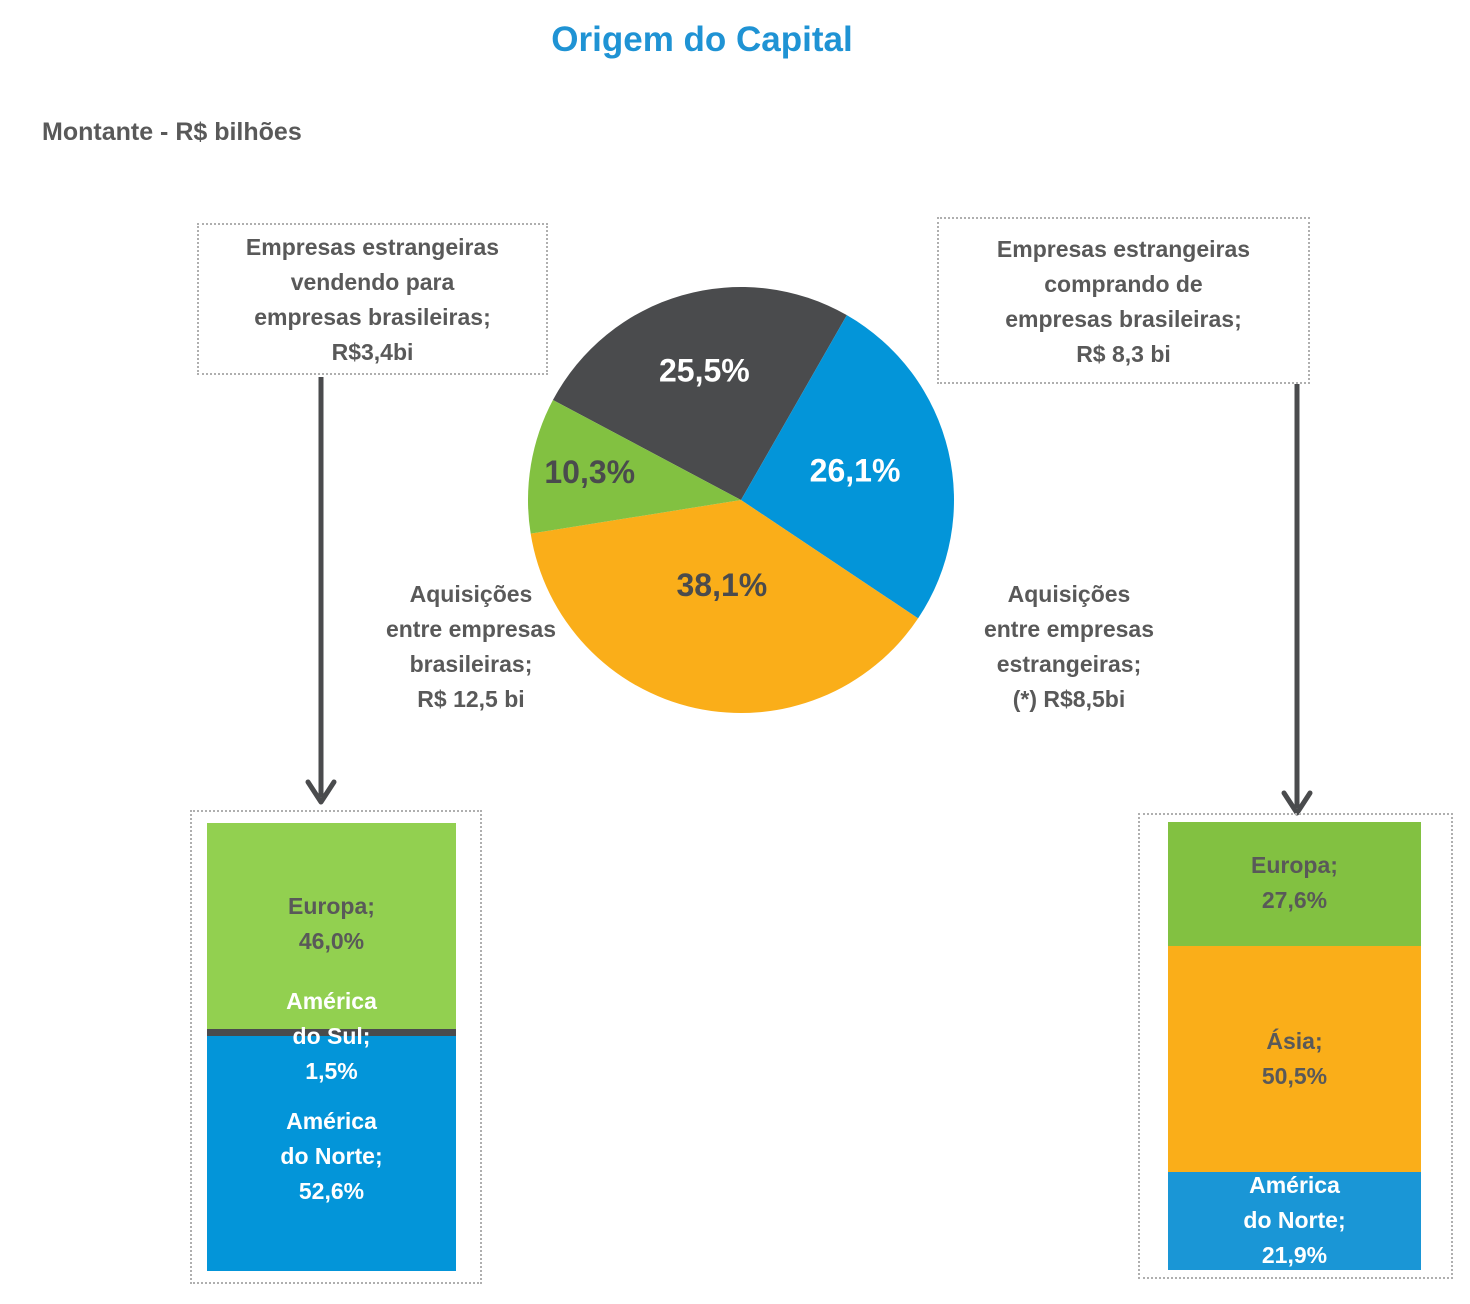 This screenshot has width=1470, height=1304. I want to click on left-label-line4: R$ 12,5 bi, so click(471, 699).